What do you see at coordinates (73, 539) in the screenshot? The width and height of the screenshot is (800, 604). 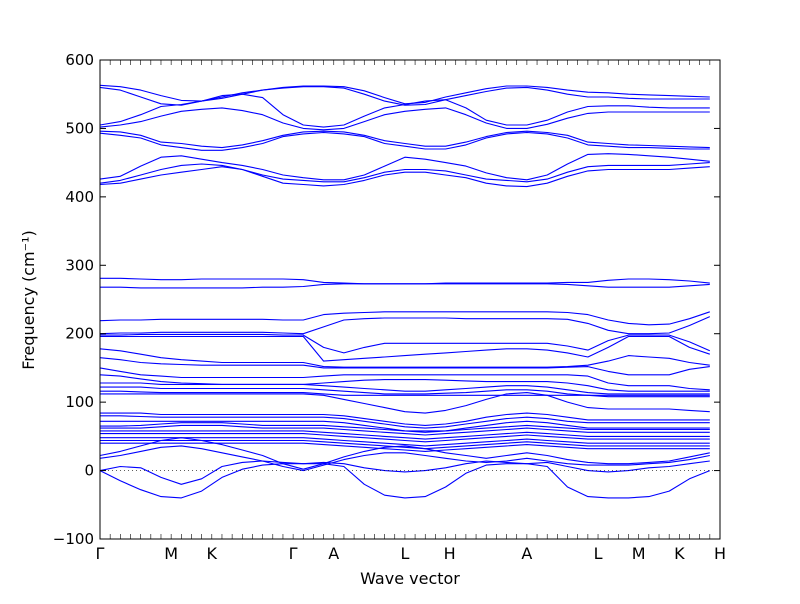 I see `y-tick-label: −100` at bounding box center [73, 539].